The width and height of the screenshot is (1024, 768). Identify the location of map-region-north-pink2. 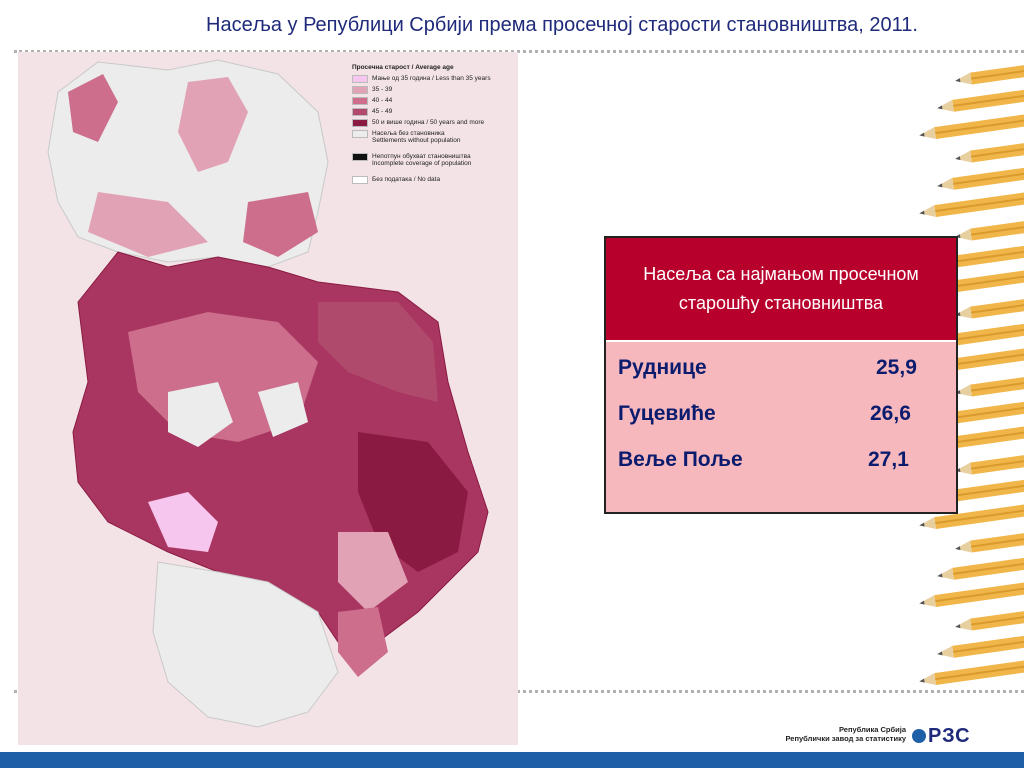
(213, 124).